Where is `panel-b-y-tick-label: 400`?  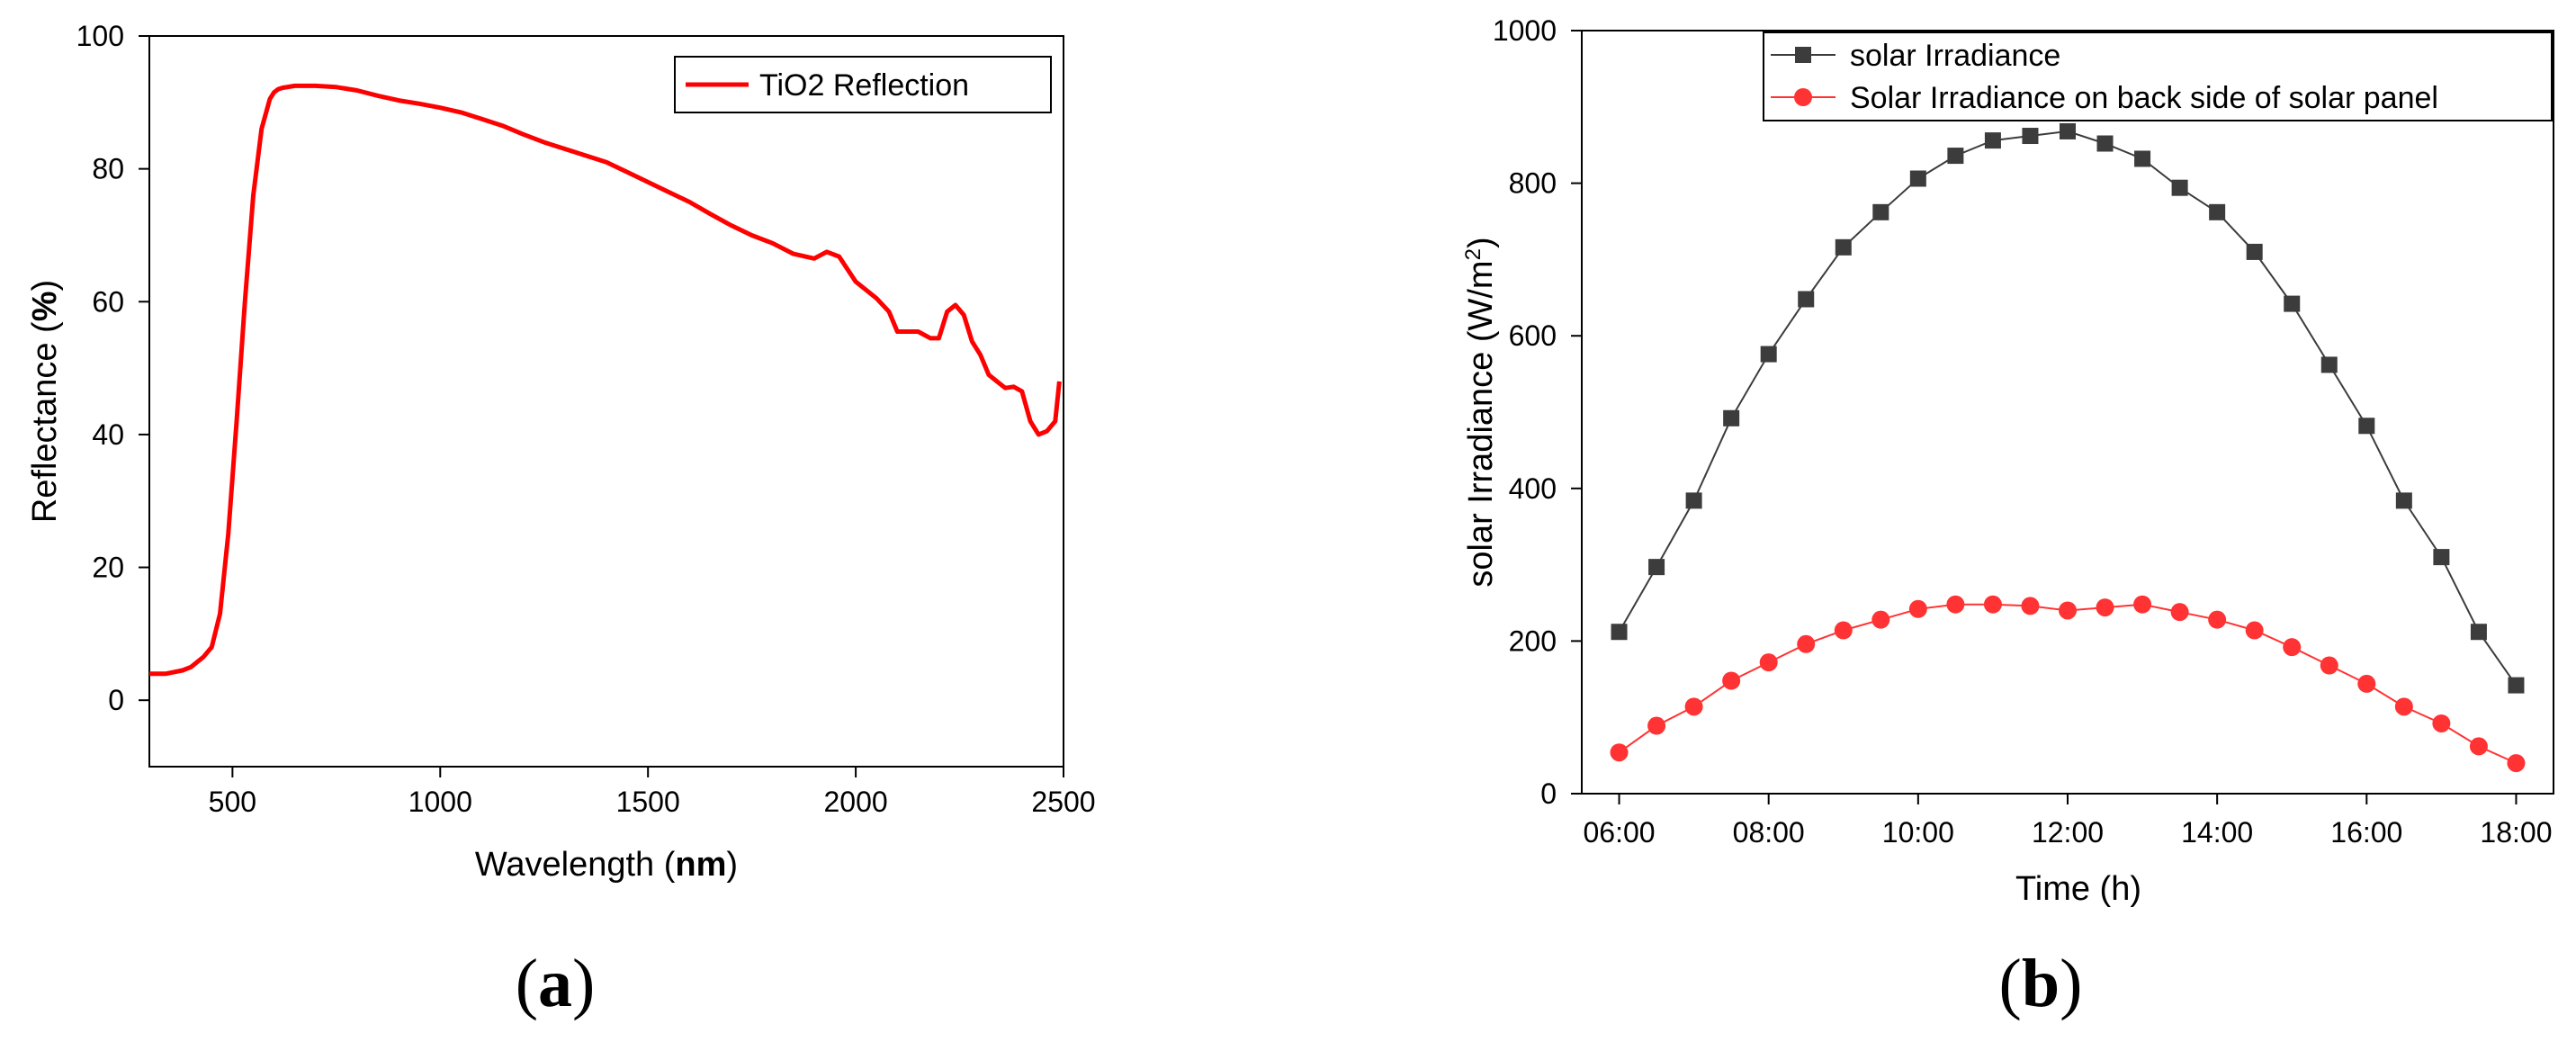 panel-b-y-tick-label: 400 is located at coordinates (1533, 488).